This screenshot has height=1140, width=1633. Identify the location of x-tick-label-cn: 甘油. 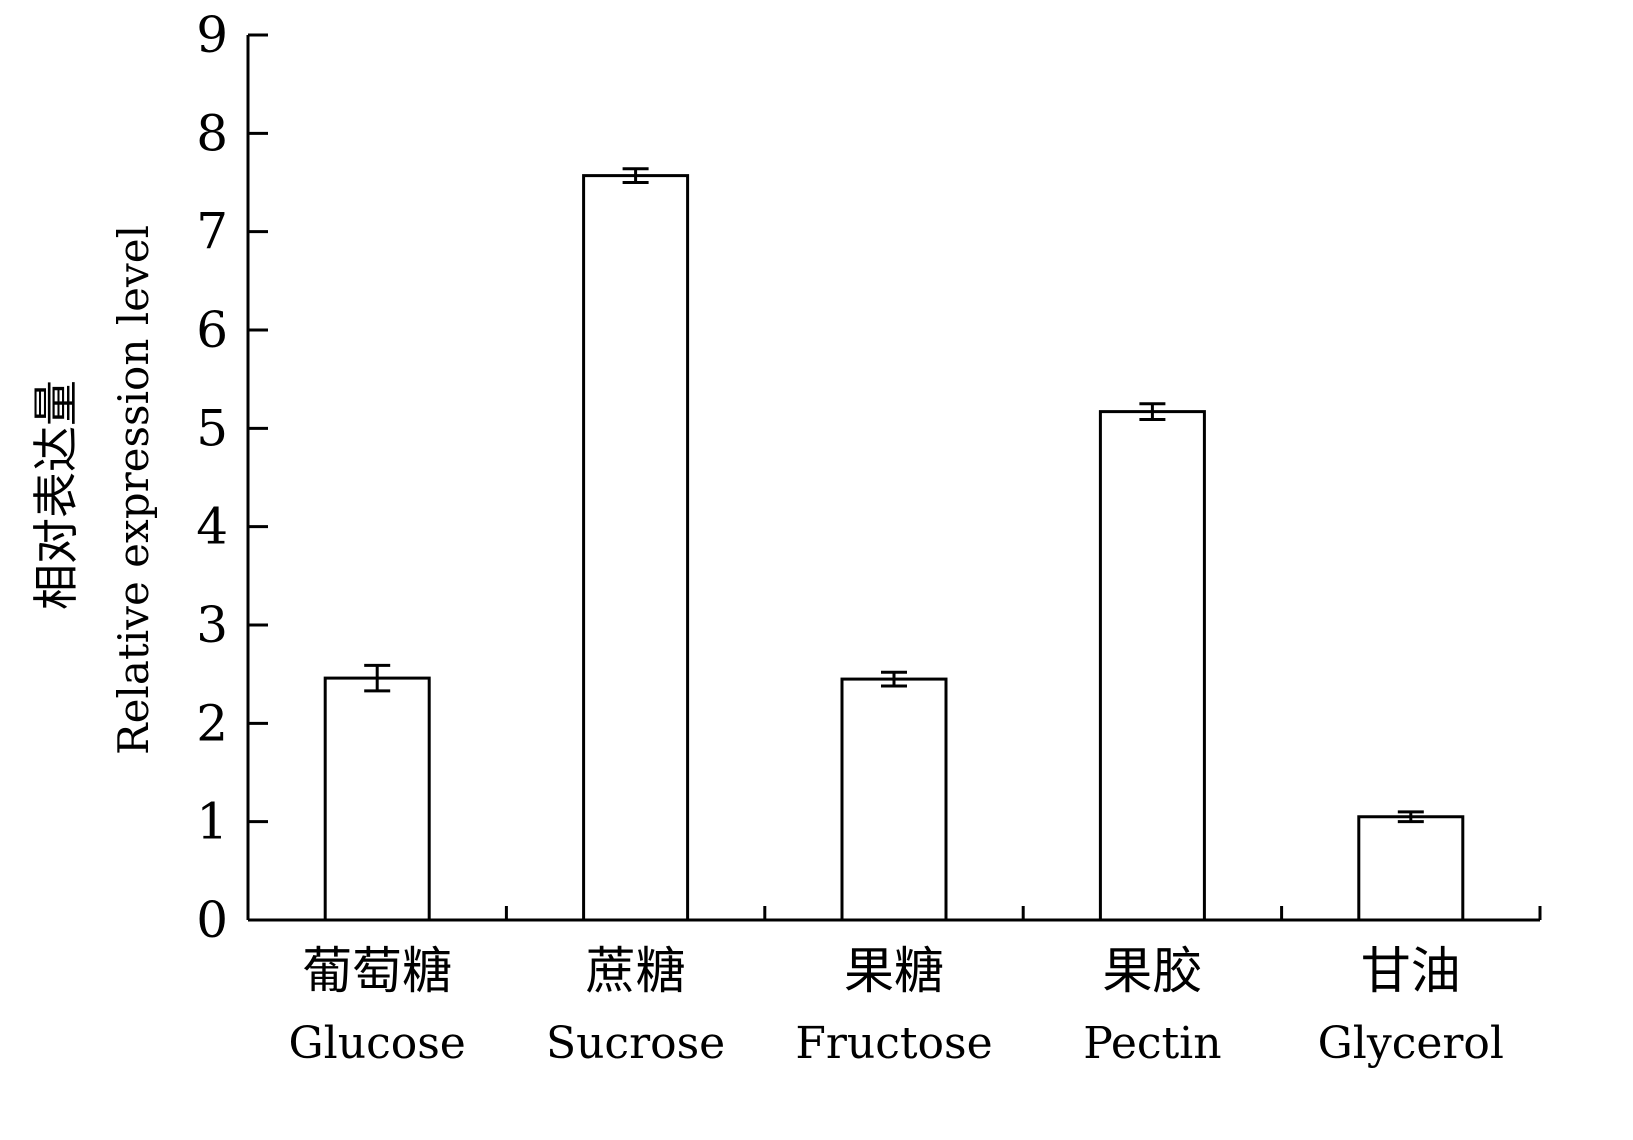
(1411, 971).